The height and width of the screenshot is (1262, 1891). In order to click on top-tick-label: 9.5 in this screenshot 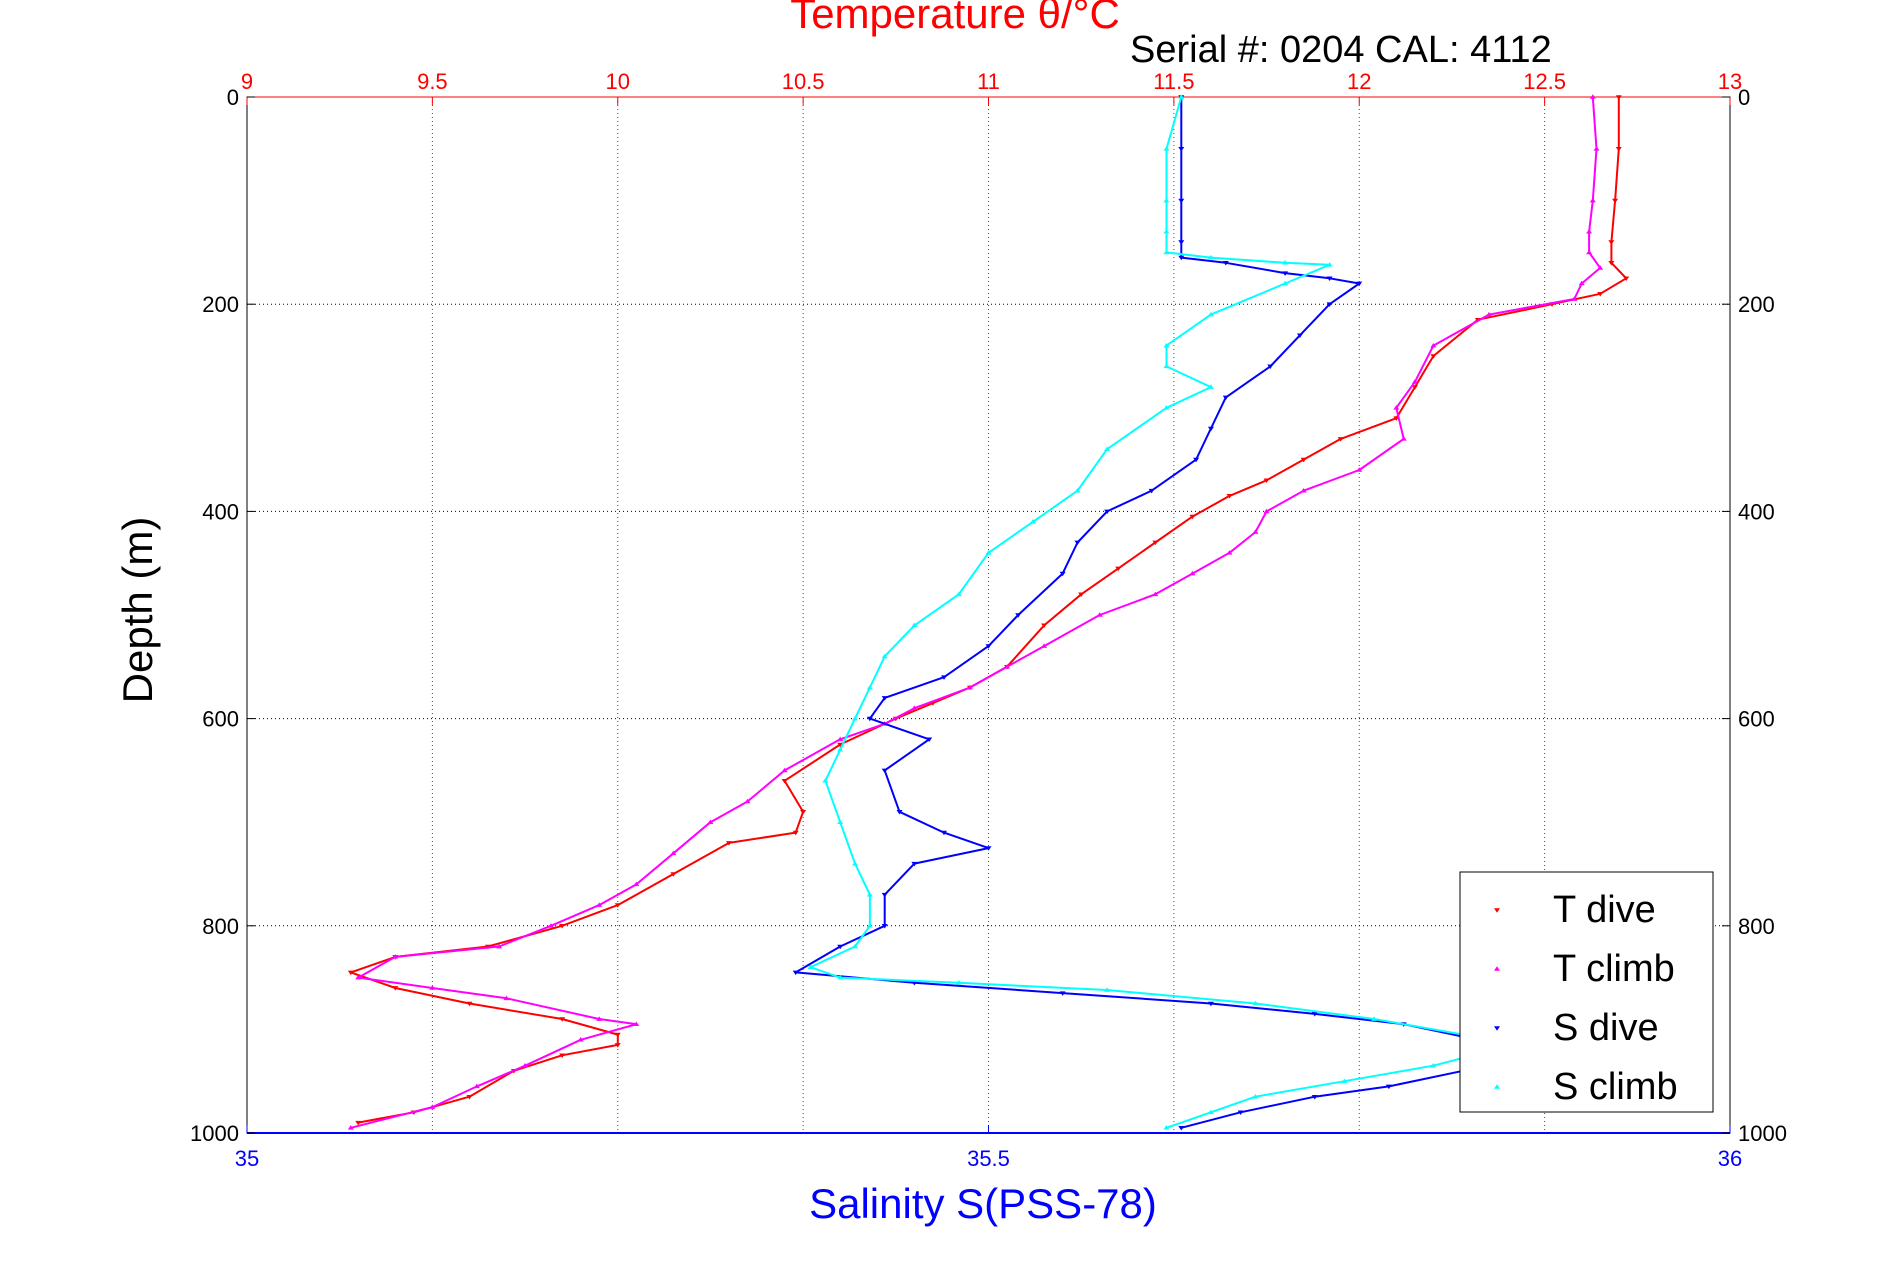, I will do `click(432, 81)`.